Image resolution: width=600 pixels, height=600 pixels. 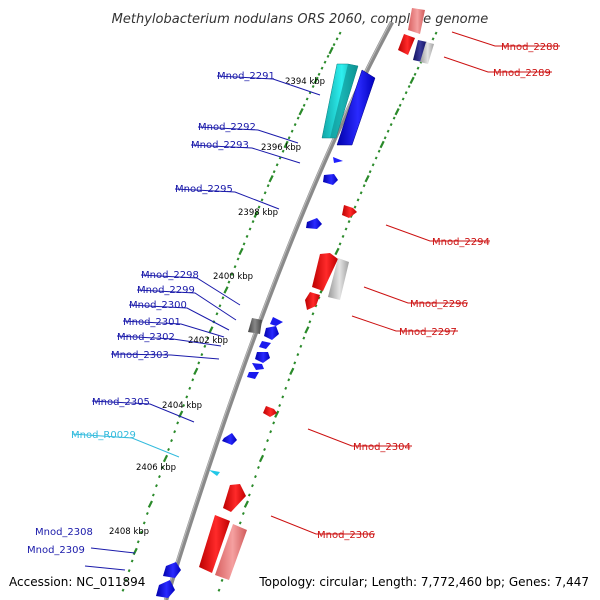 I want to click on gene-label-mnod-2299: Mnod_2299, so click(x=166, y=290).